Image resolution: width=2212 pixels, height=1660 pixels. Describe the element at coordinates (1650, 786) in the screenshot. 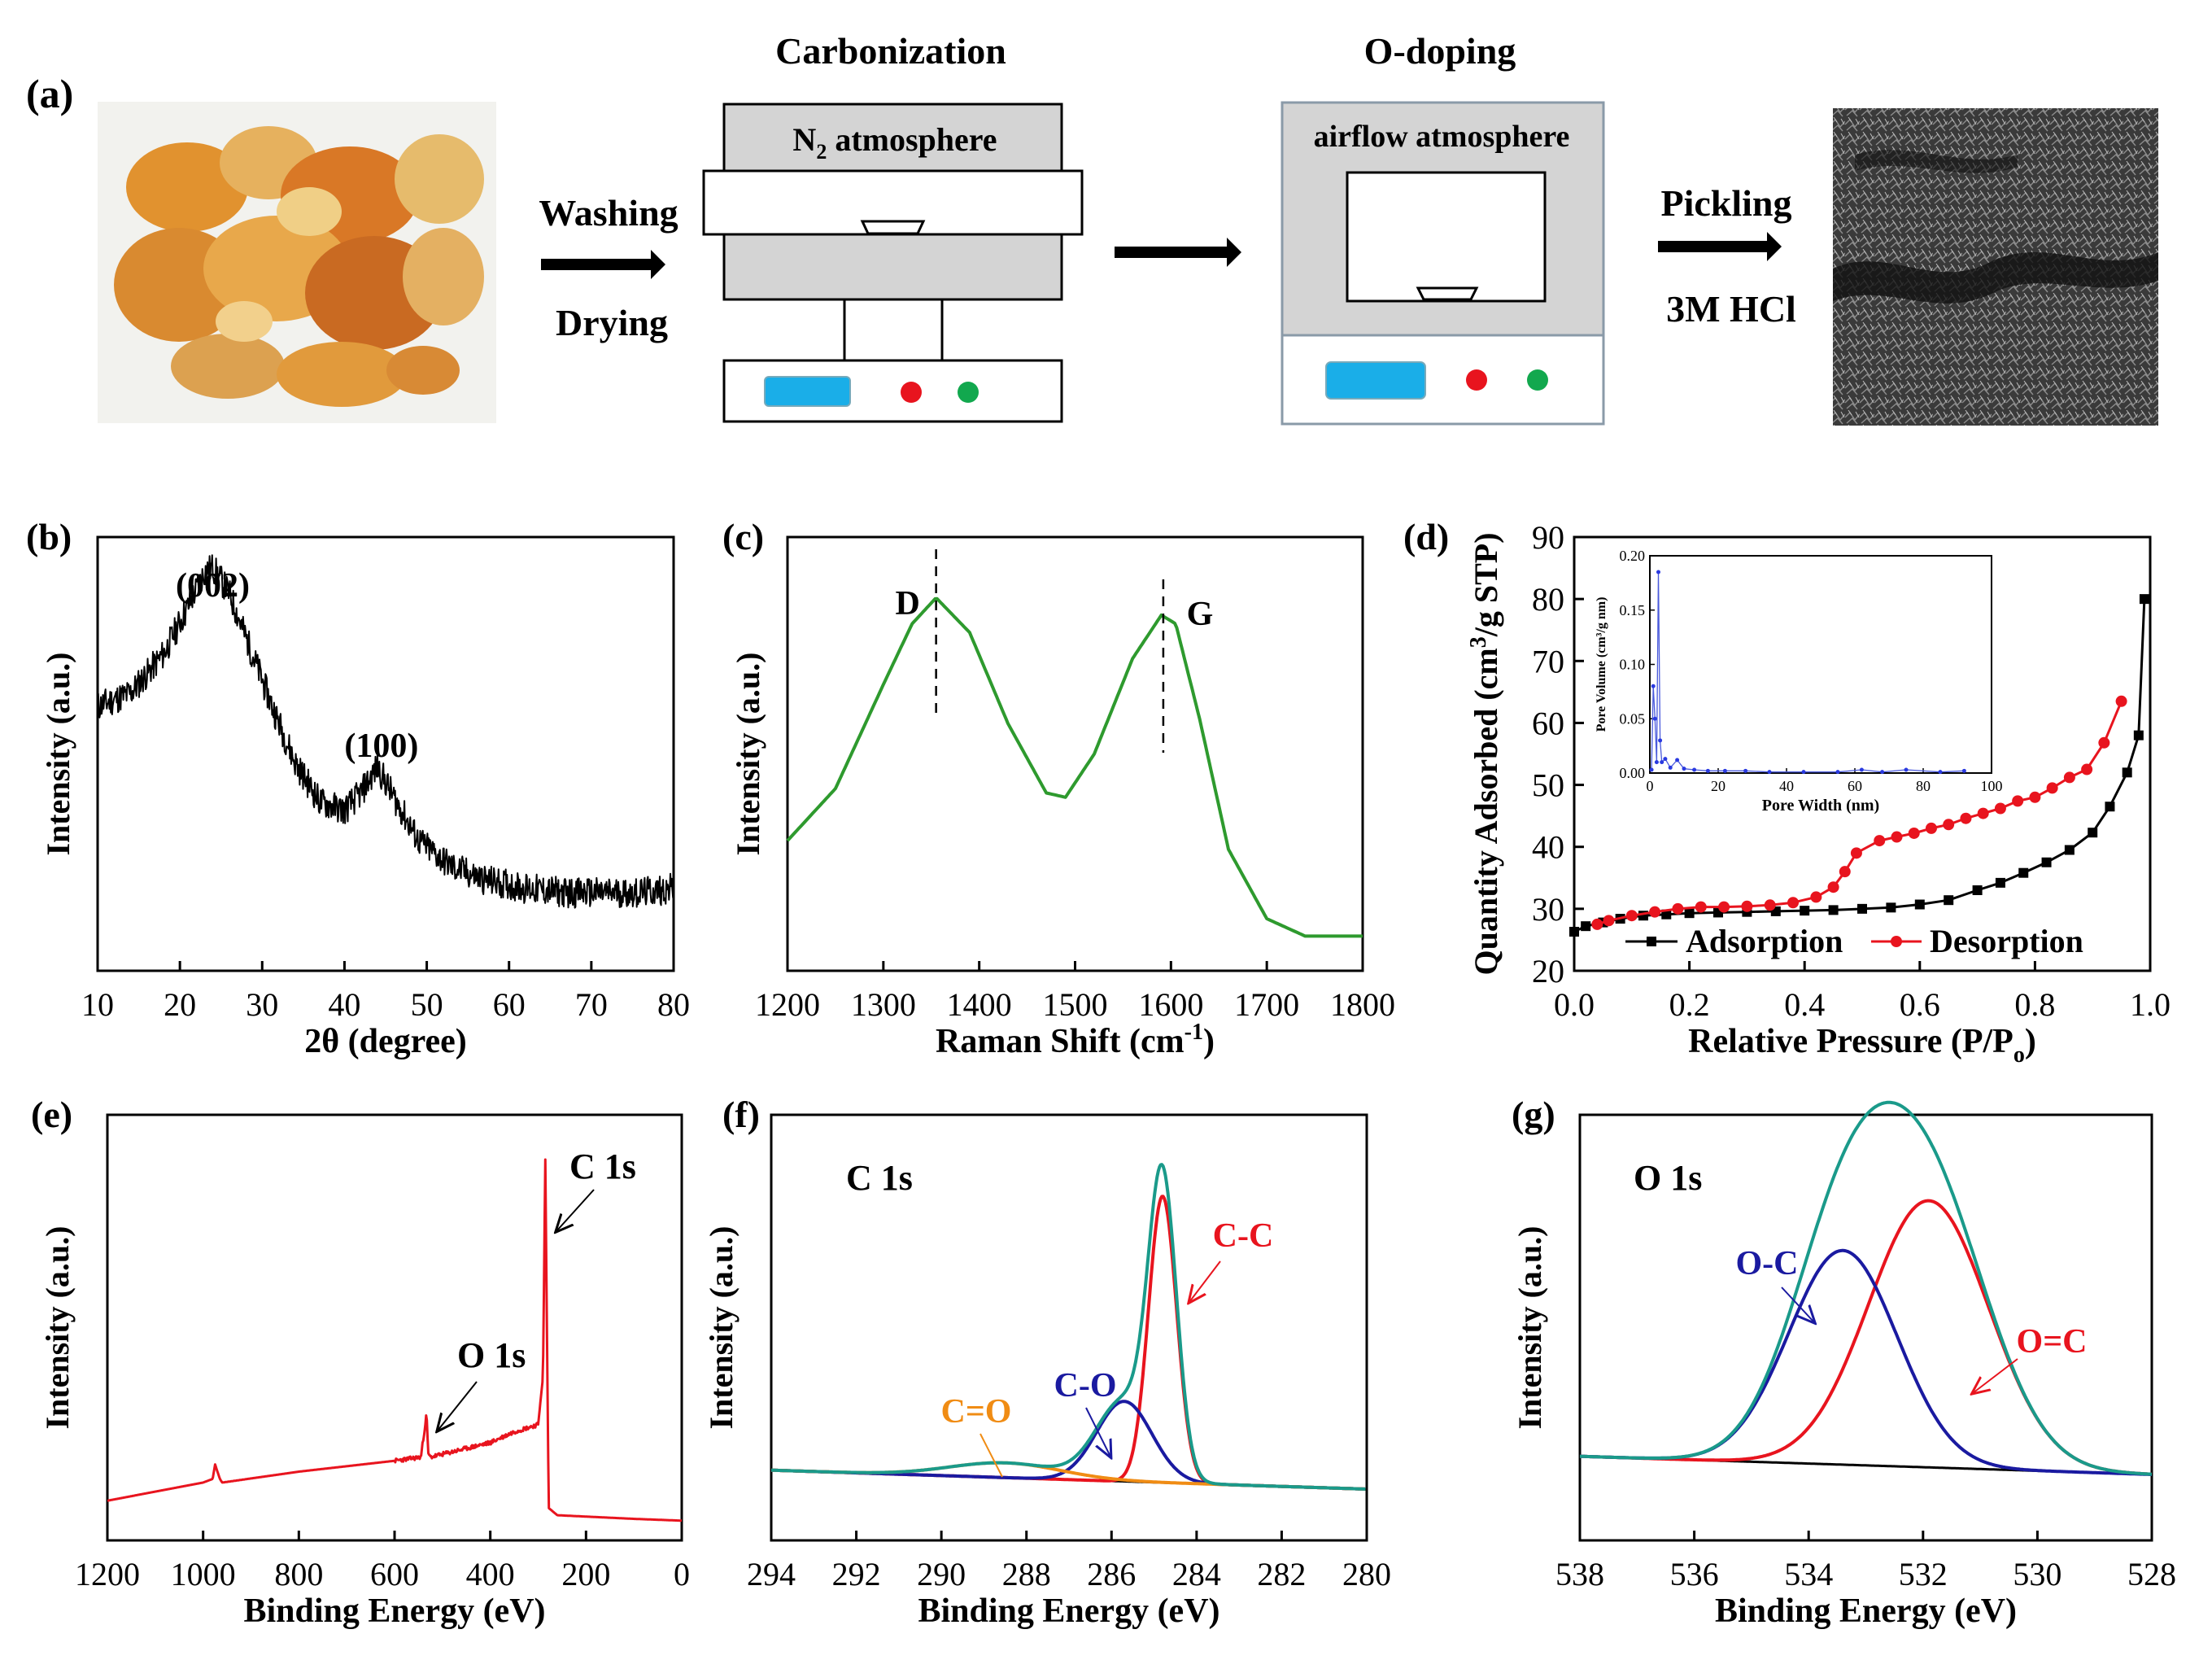

I see `inset-x-tick-label: 0` at that location.